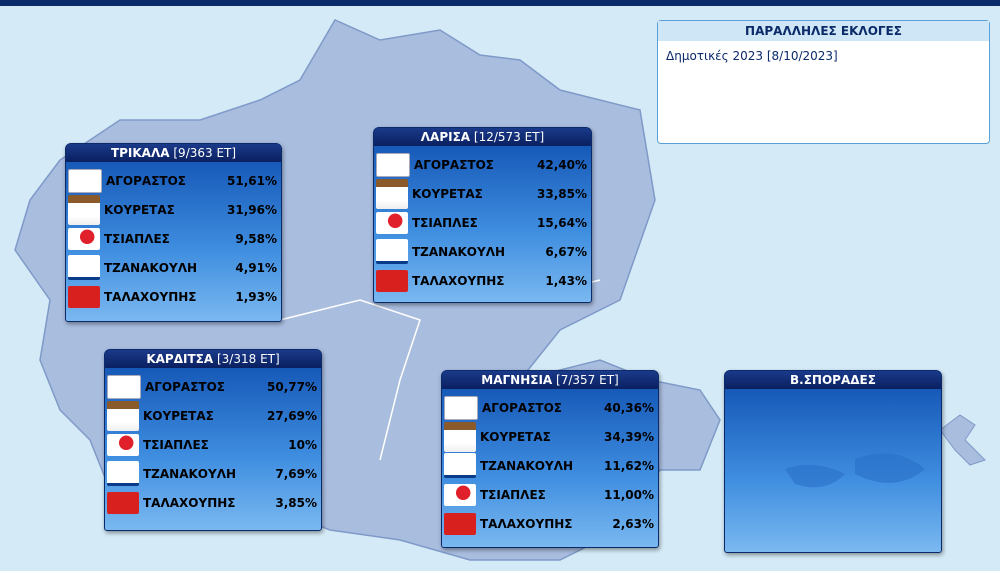 This screenshot has width=1000, height=571. Describe the element at coordinates (302, 444) in the screenshot. I see `percent: 10%` at that location.